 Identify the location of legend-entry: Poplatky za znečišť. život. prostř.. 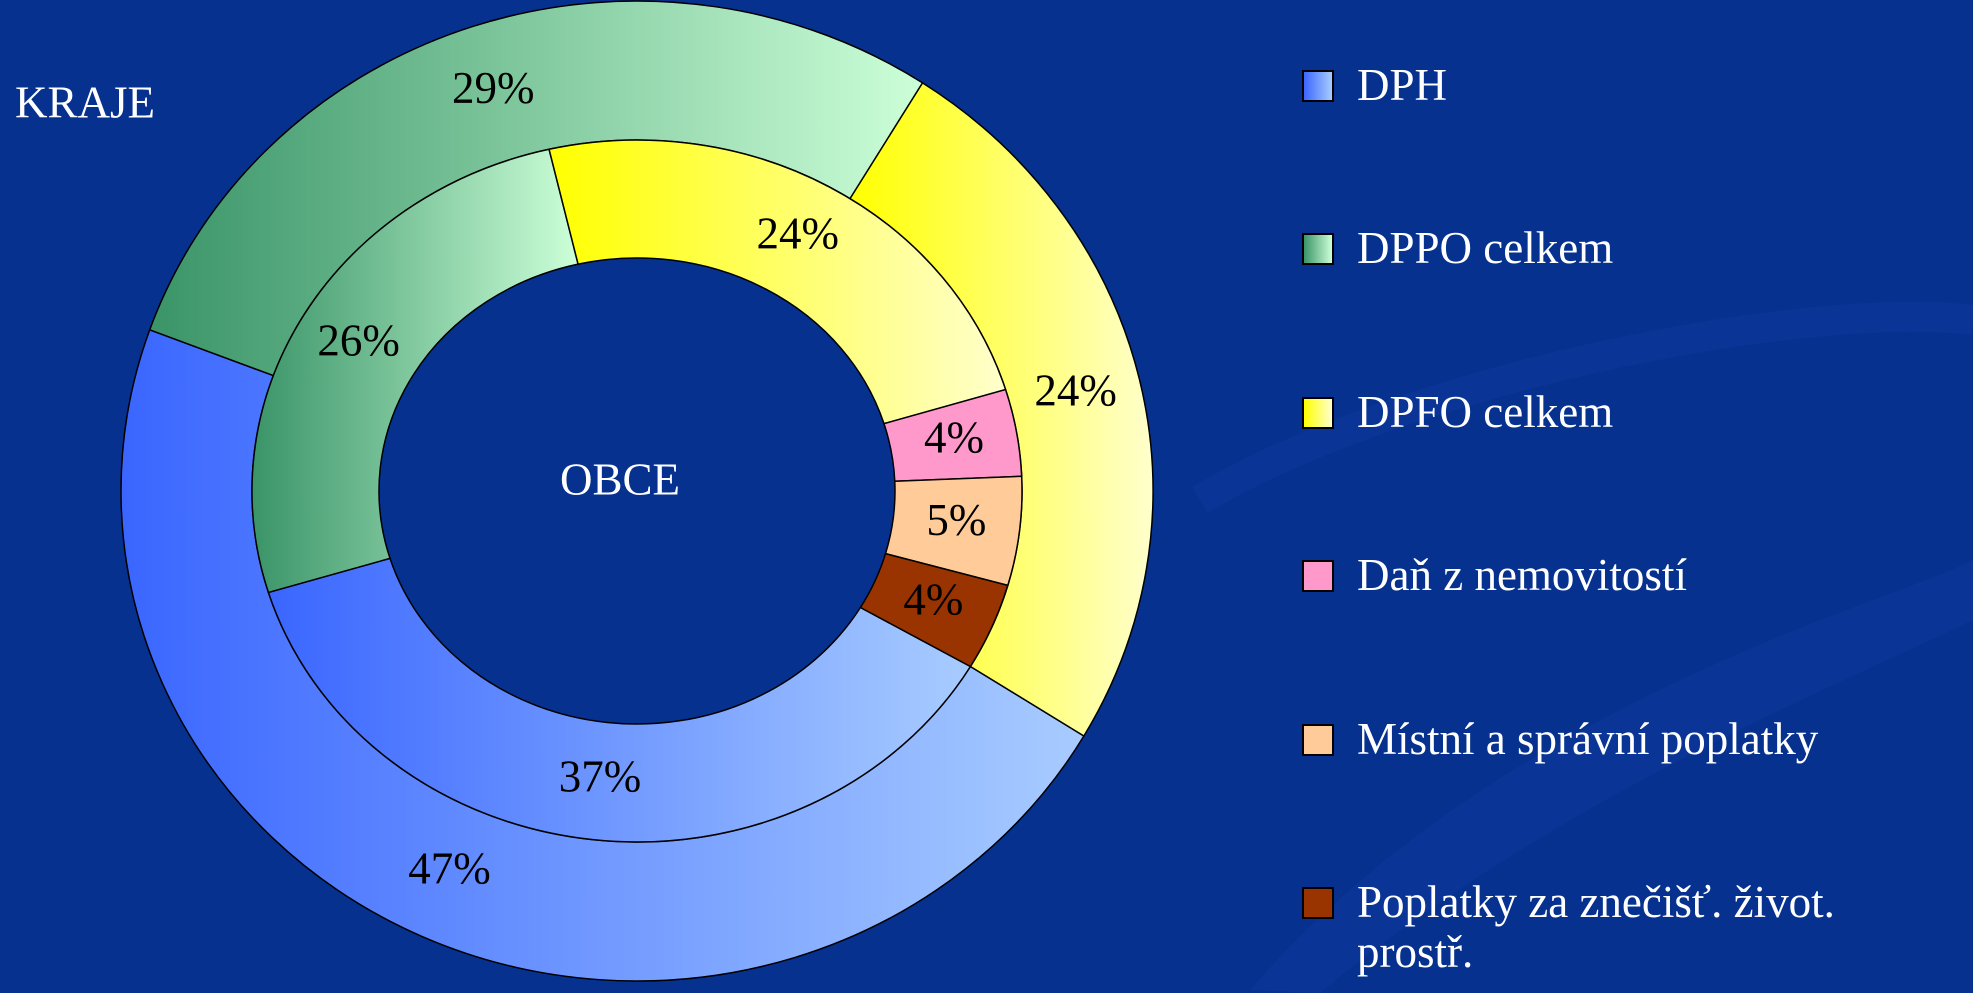
(1622, 927).